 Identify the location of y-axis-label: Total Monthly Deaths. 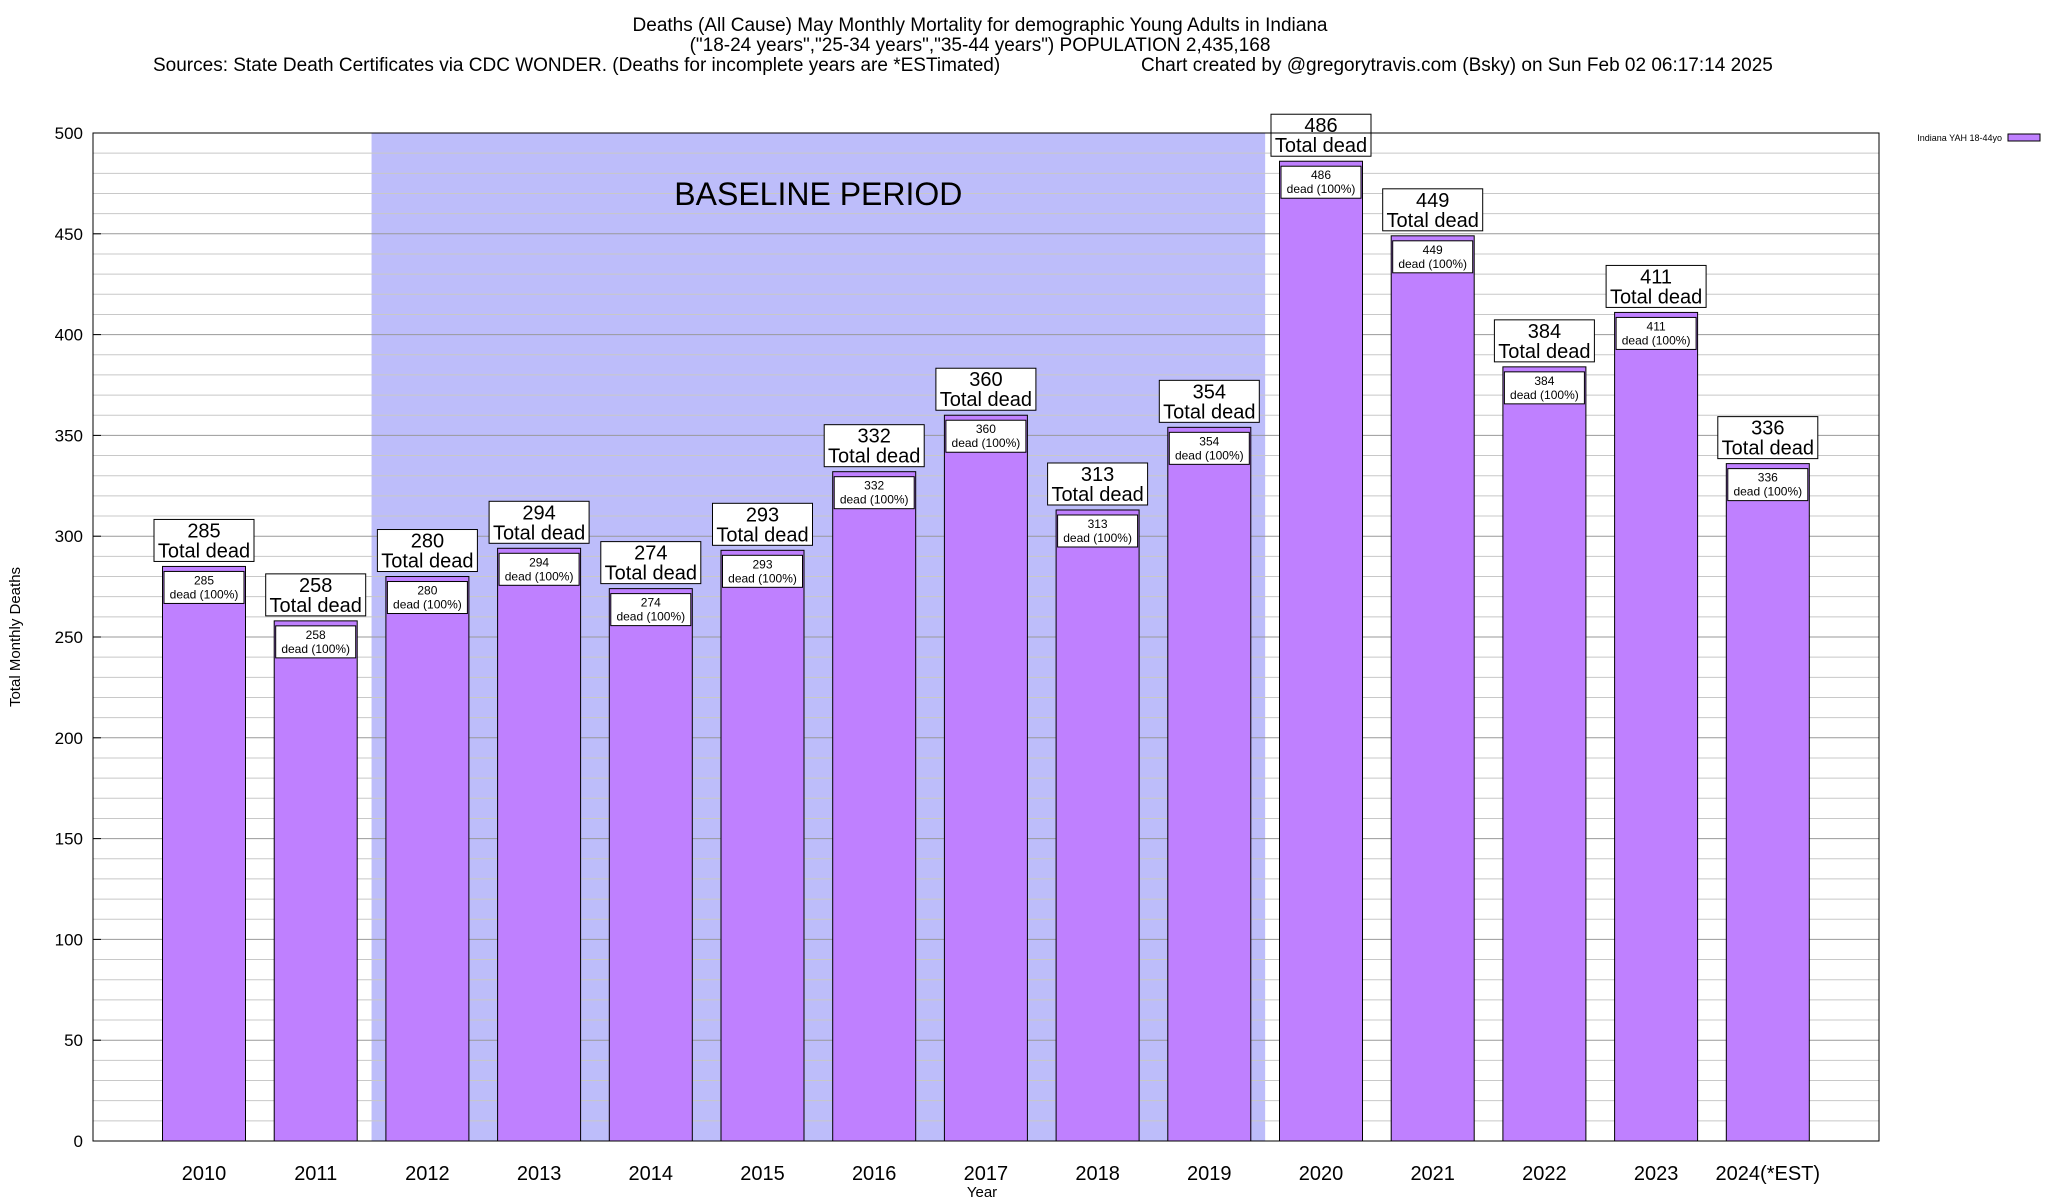
(15, 637).